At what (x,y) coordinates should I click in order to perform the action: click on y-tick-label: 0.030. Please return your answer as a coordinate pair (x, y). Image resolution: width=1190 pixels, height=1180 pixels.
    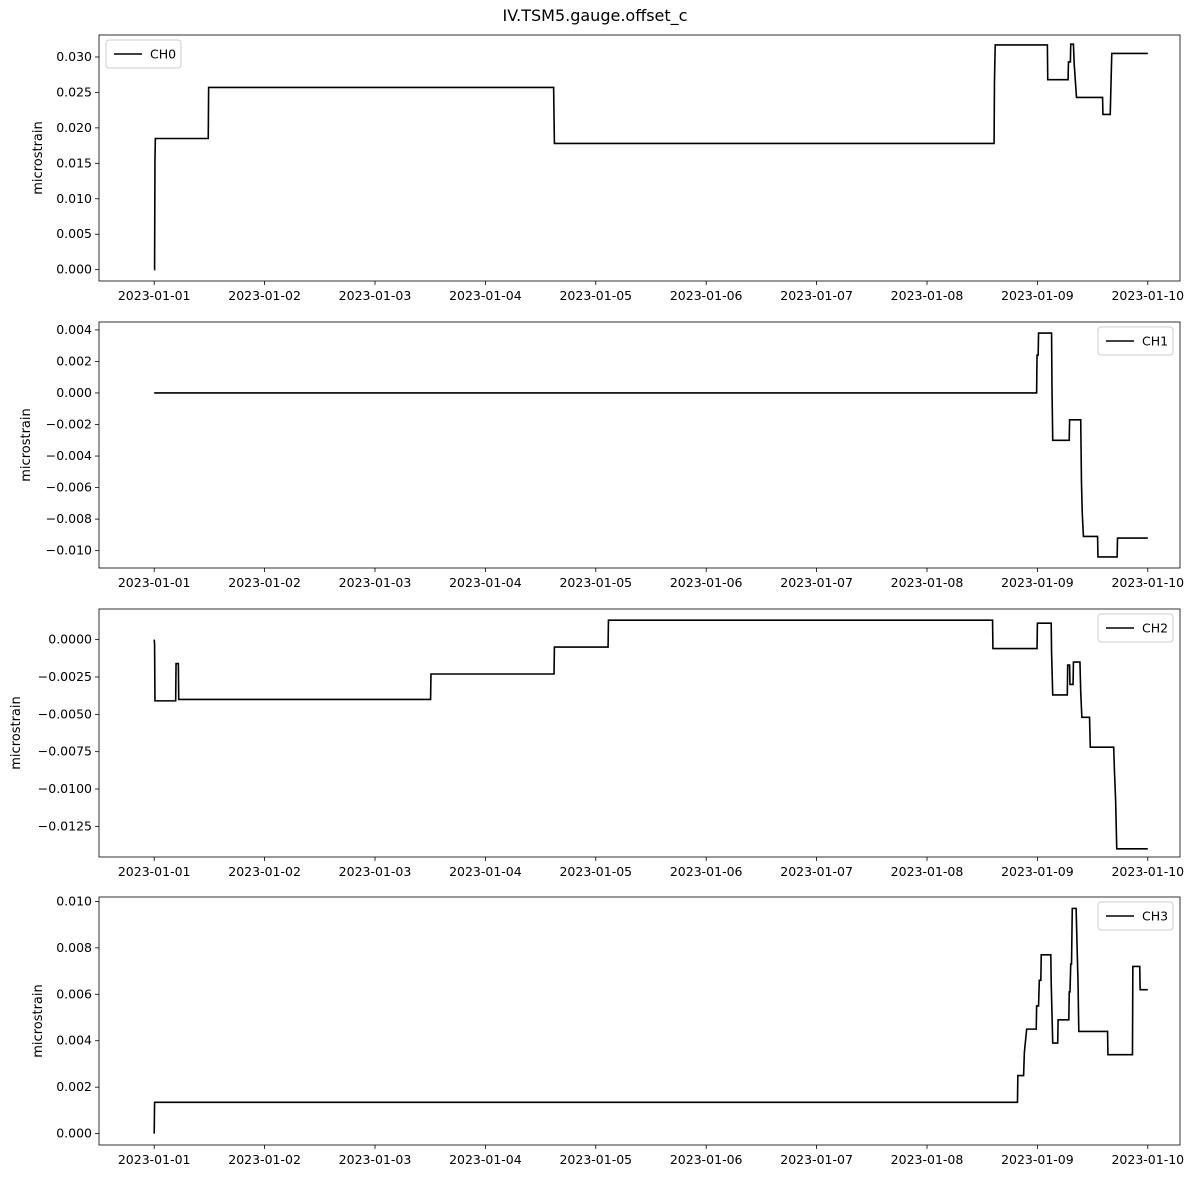
    Looking at the image, I should click on (74, 56).